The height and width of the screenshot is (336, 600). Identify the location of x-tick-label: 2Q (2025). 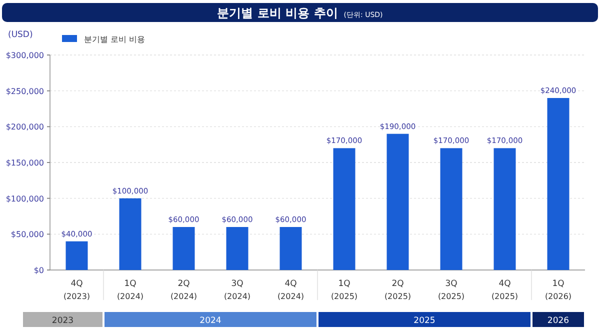
(398, 290).